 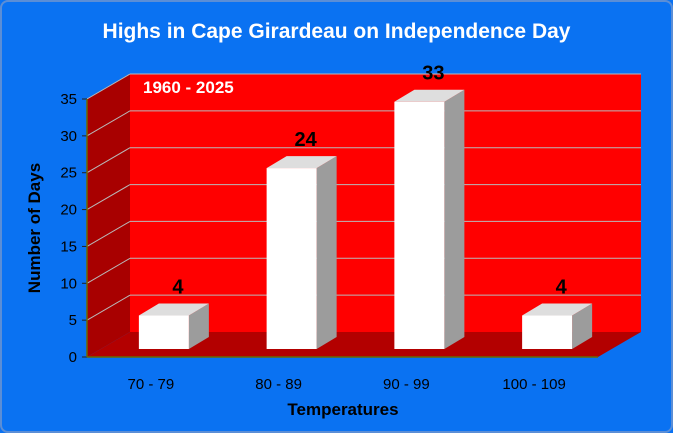 I want to click on y-tick-label: 30, so click(x=68, y=136).